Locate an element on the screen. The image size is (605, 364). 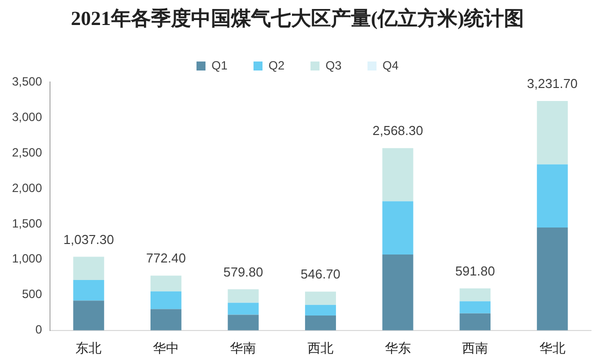
total-label: 546.70 is located at coordinates (320, 274).